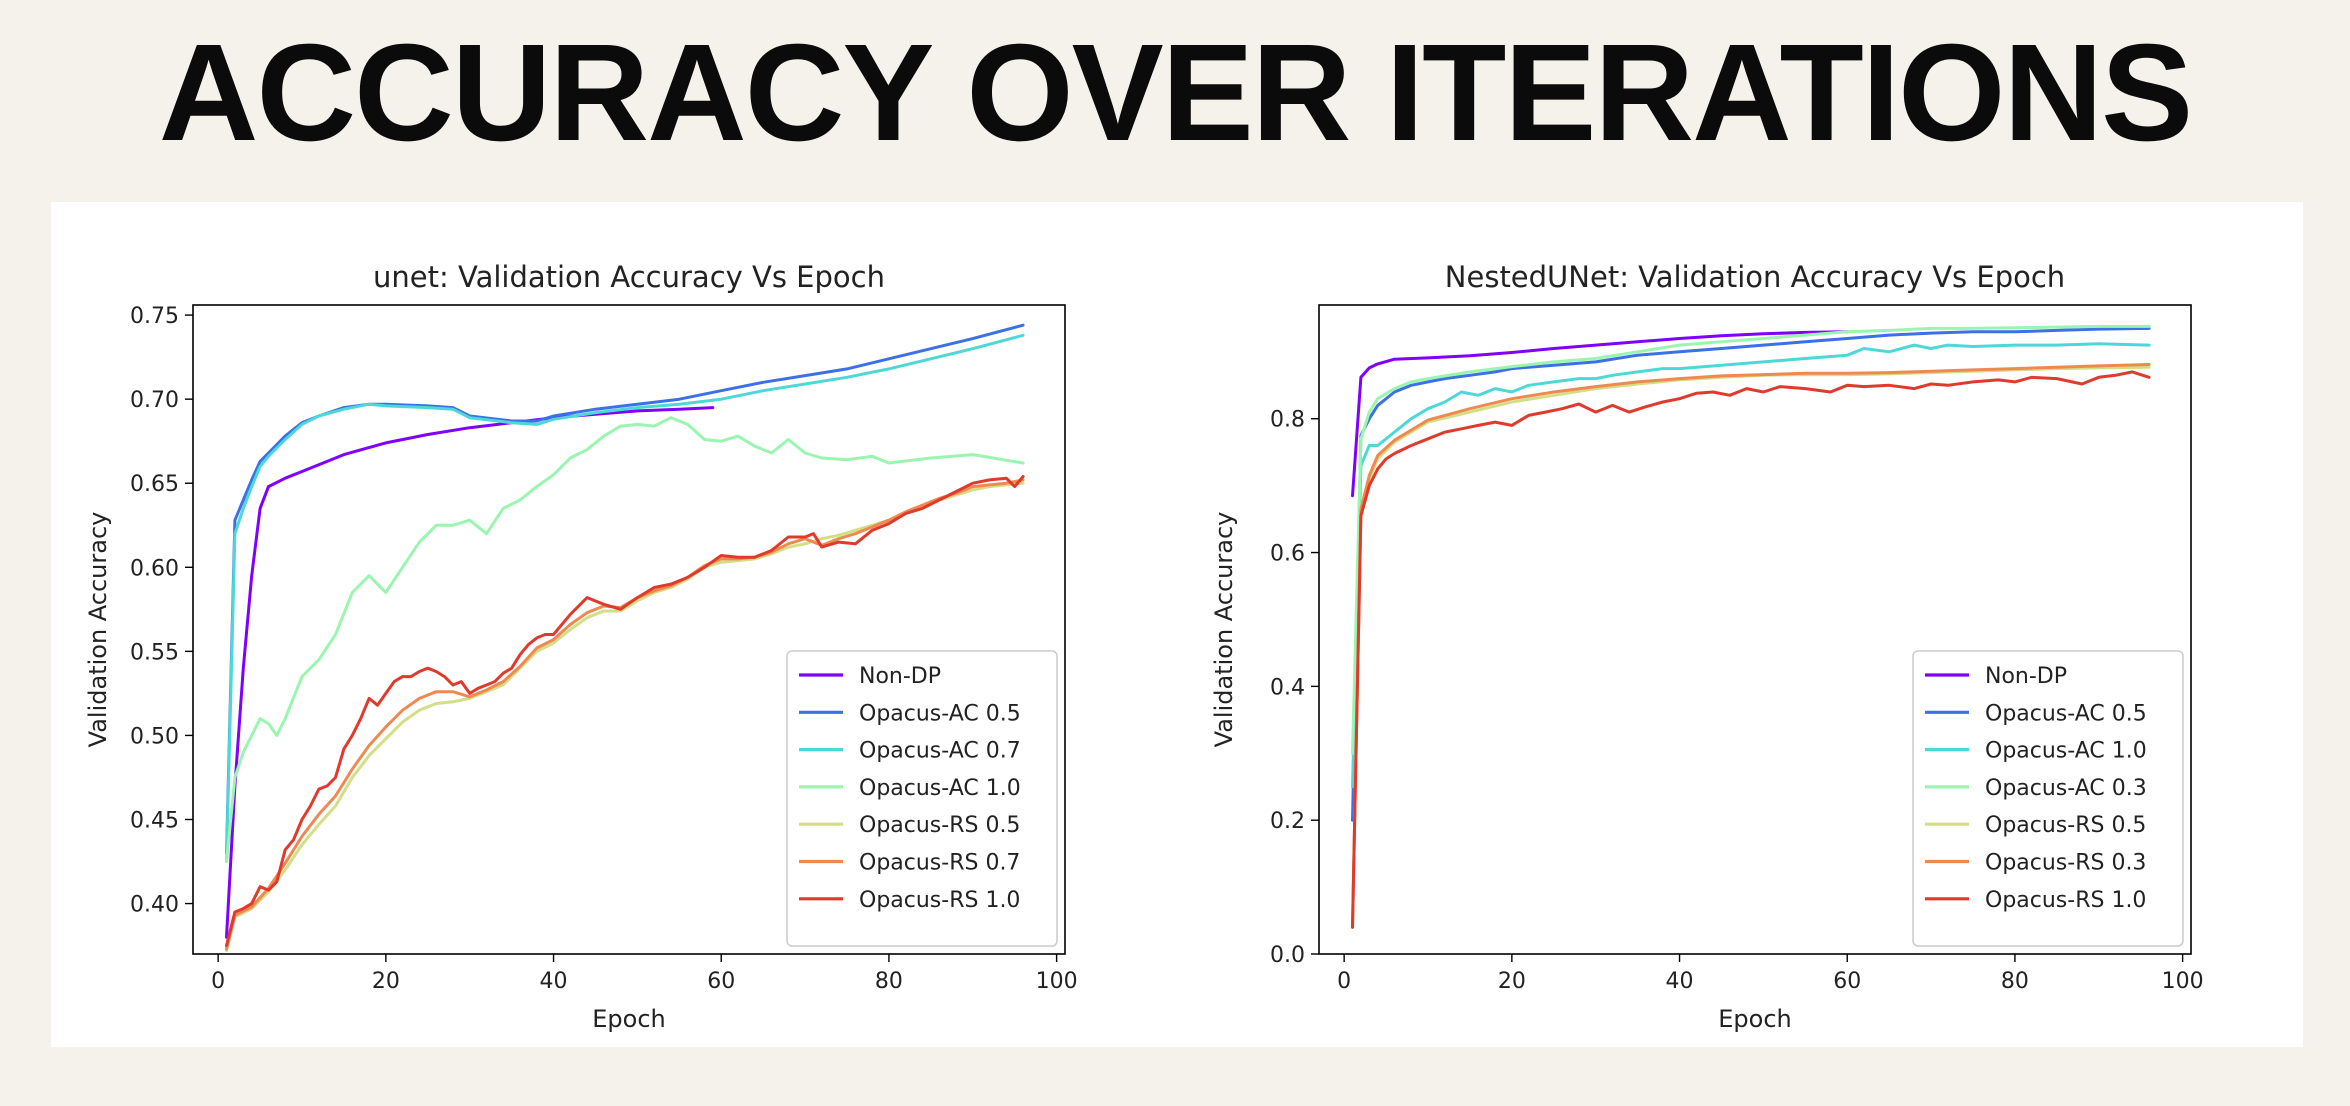  I want to click on y-tick-label: 0.0, so click(1287, 955).